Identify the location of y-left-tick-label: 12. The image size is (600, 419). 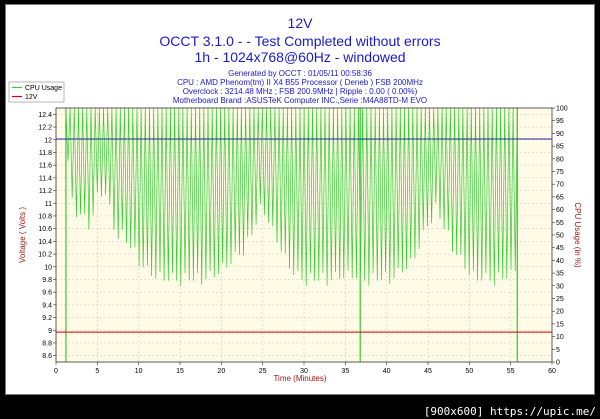
(48, 140).